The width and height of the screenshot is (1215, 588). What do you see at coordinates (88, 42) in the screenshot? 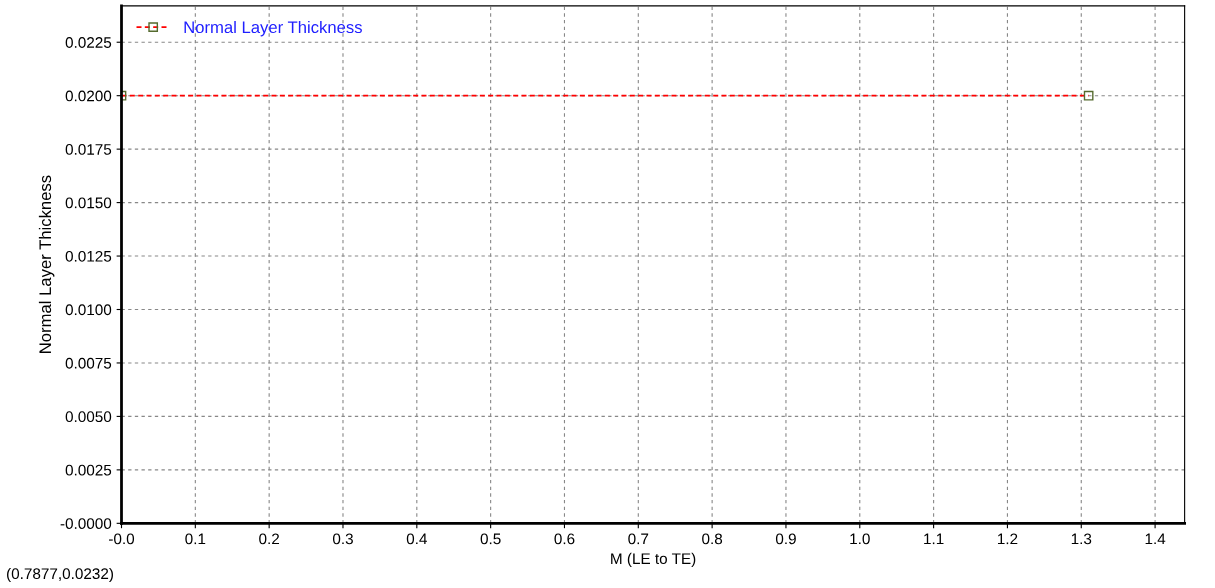
I see `y-tick-label: 0.0225` at bounding box center [88, 42].